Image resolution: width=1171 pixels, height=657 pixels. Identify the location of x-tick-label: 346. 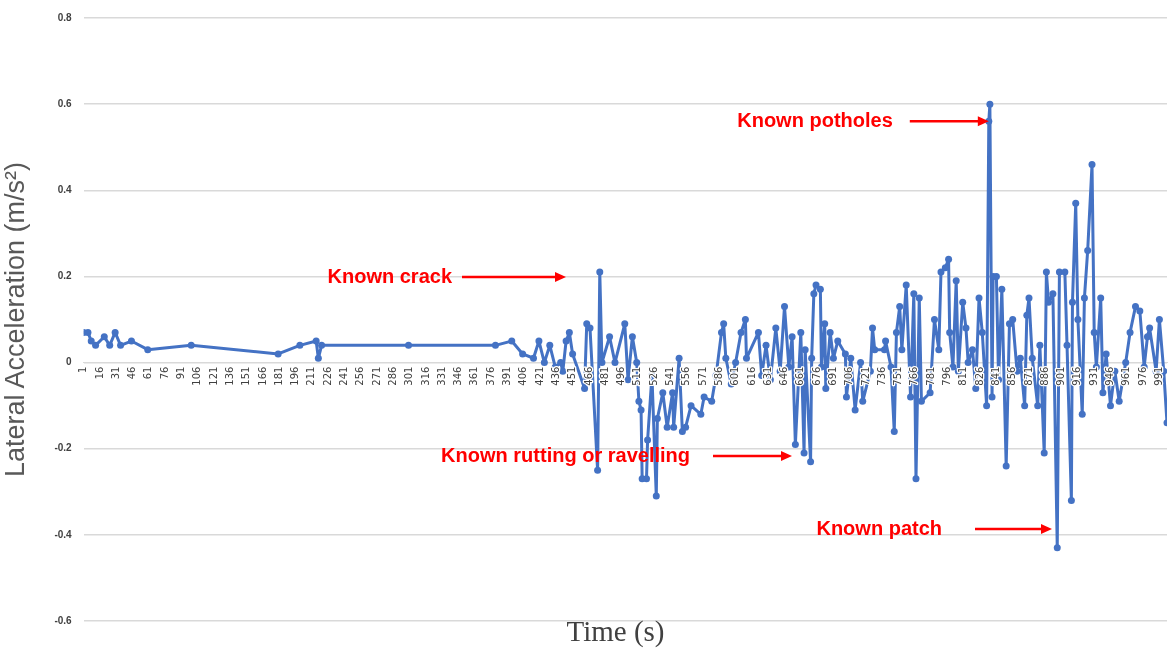
(458, 376).